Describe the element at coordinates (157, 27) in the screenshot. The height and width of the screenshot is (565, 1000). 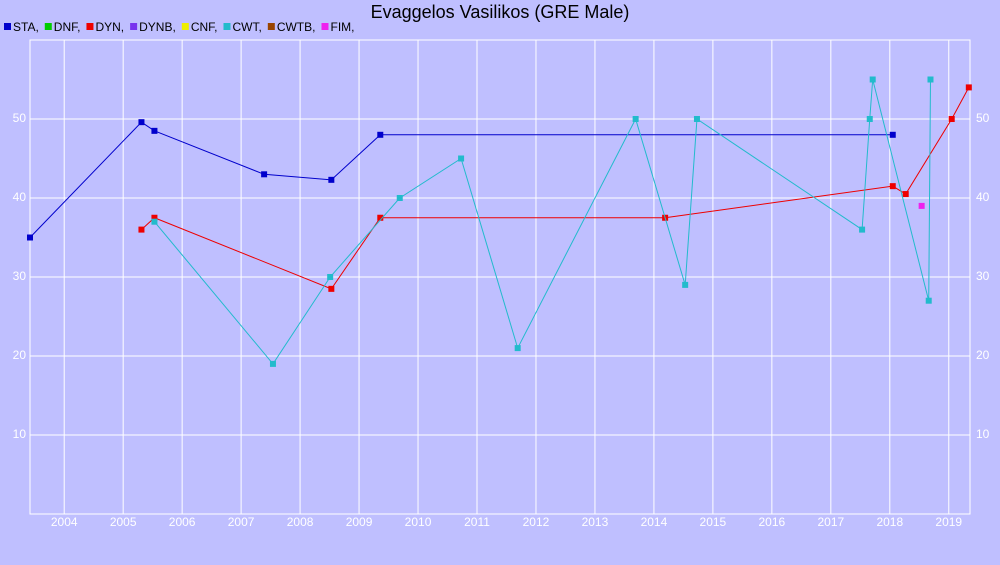
I see `legend-label: DYNB,` at that location.